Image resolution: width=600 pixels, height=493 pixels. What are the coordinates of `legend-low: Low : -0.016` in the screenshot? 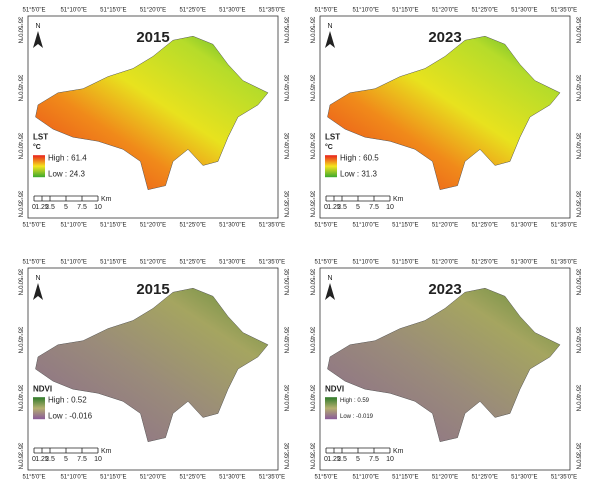 It's located at (70, 415).